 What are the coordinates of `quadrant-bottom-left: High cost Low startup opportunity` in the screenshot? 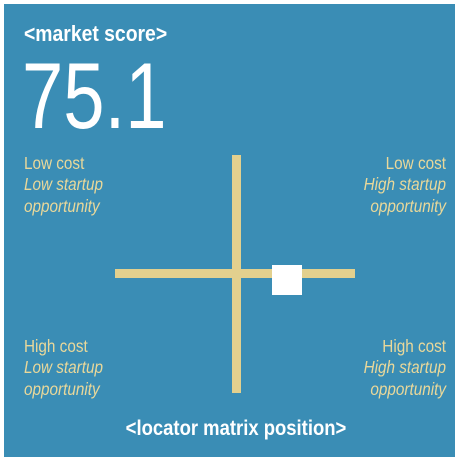 It's located at (63, 367).